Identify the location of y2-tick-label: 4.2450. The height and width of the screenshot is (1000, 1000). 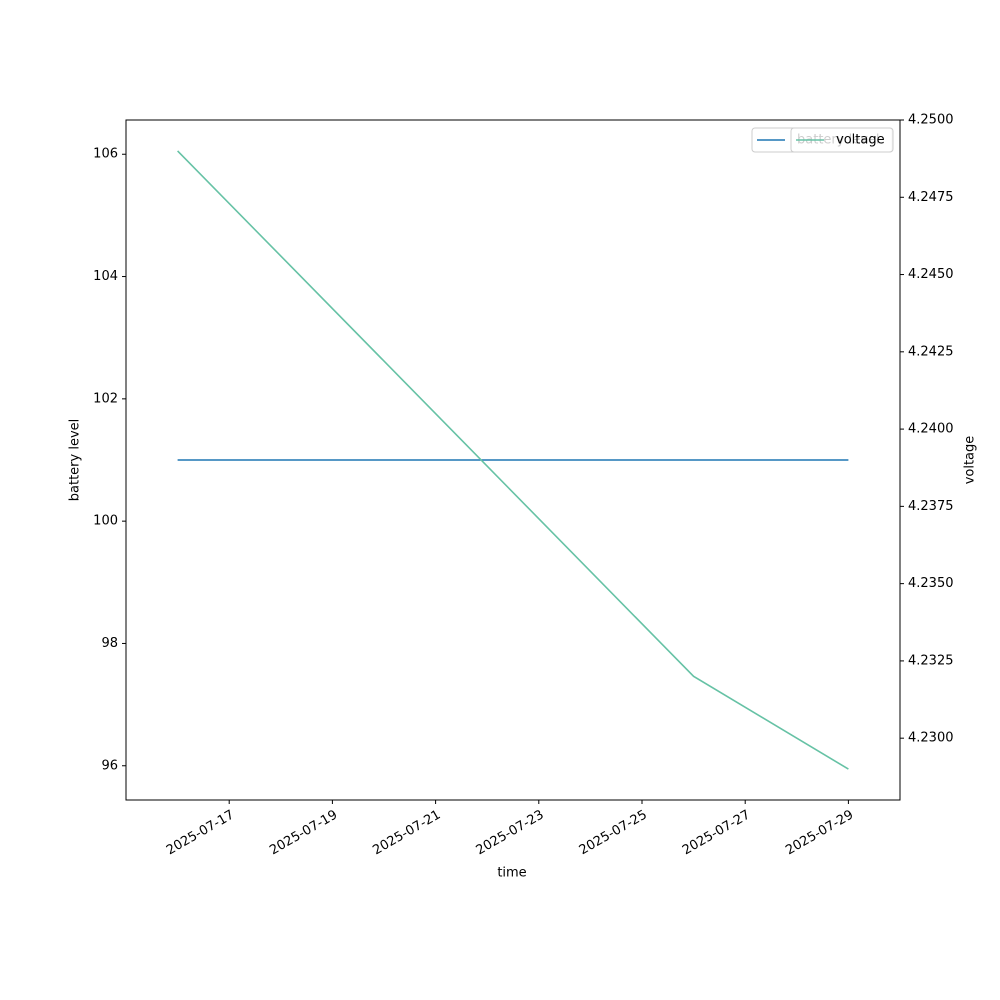
(931, 274).